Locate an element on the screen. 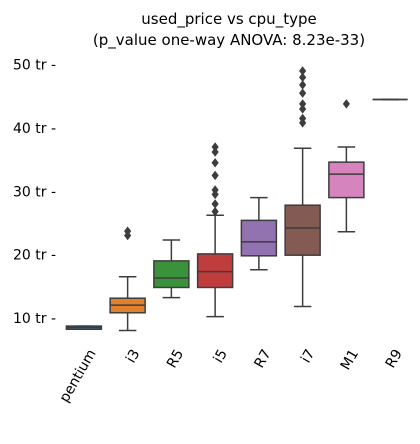  x-tick-label: R5 is located at coordinates (175, 359).